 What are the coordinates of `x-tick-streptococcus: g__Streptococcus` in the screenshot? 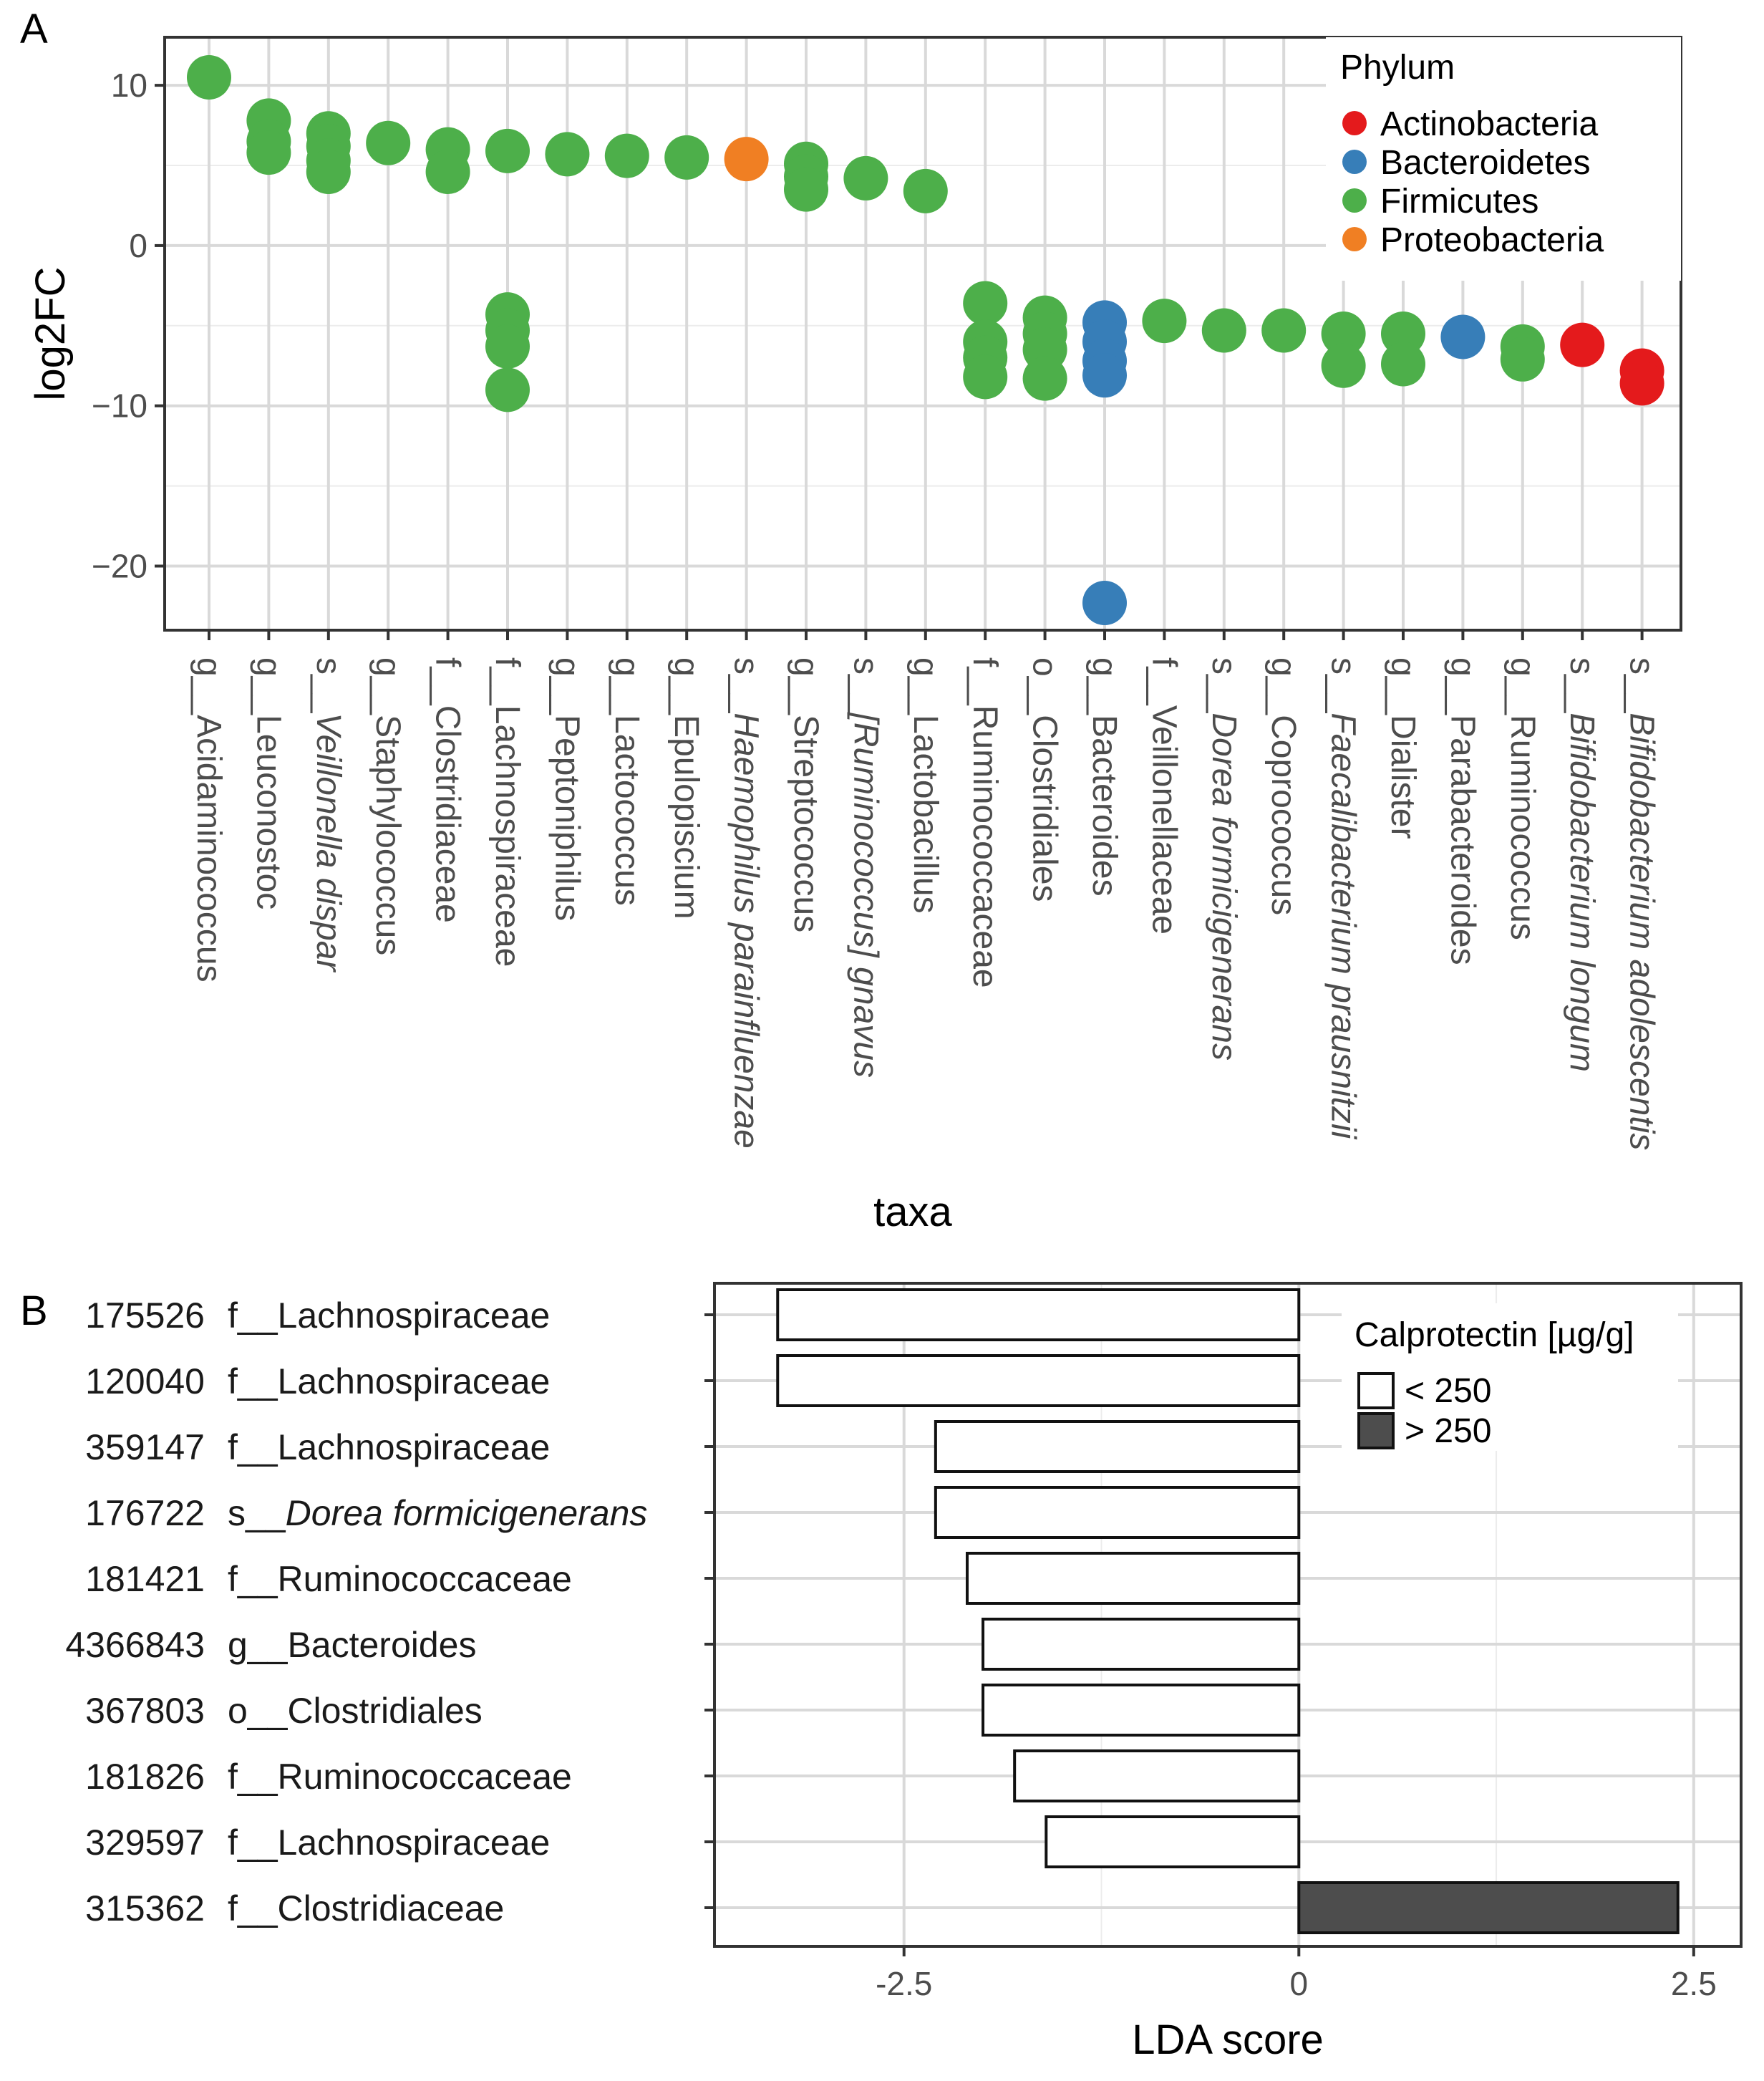 It's located at (806, 794).